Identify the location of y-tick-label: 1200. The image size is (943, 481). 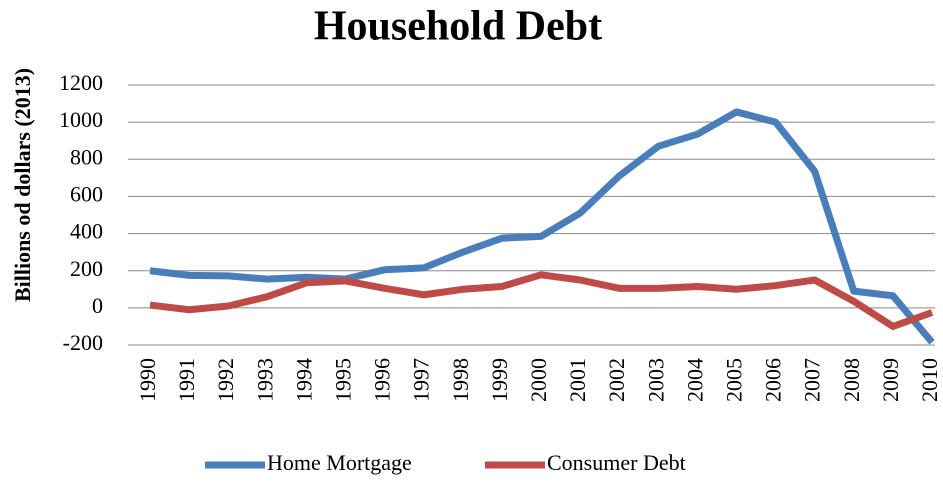
(81, 82).